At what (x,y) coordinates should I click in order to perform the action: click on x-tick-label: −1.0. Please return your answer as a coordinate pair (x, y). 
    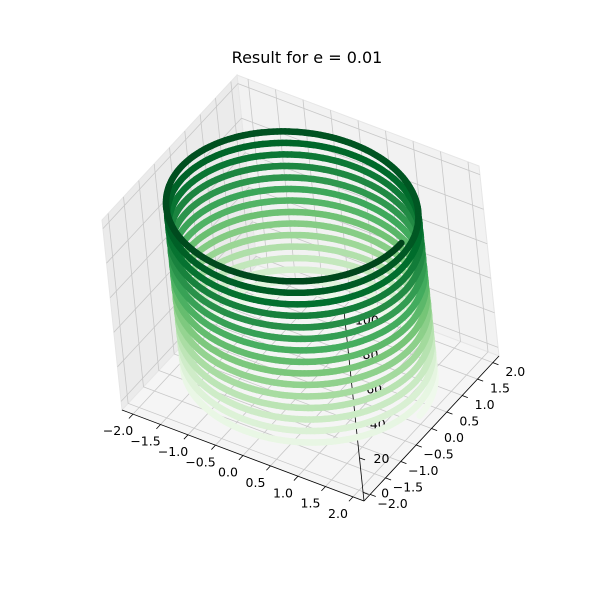
    Looking at the image, I should click on (173, 451).